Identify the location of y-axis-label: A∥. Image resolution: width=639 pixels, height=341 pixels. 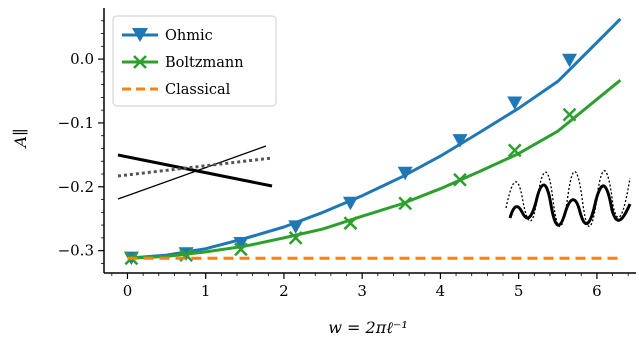
(20, 139).